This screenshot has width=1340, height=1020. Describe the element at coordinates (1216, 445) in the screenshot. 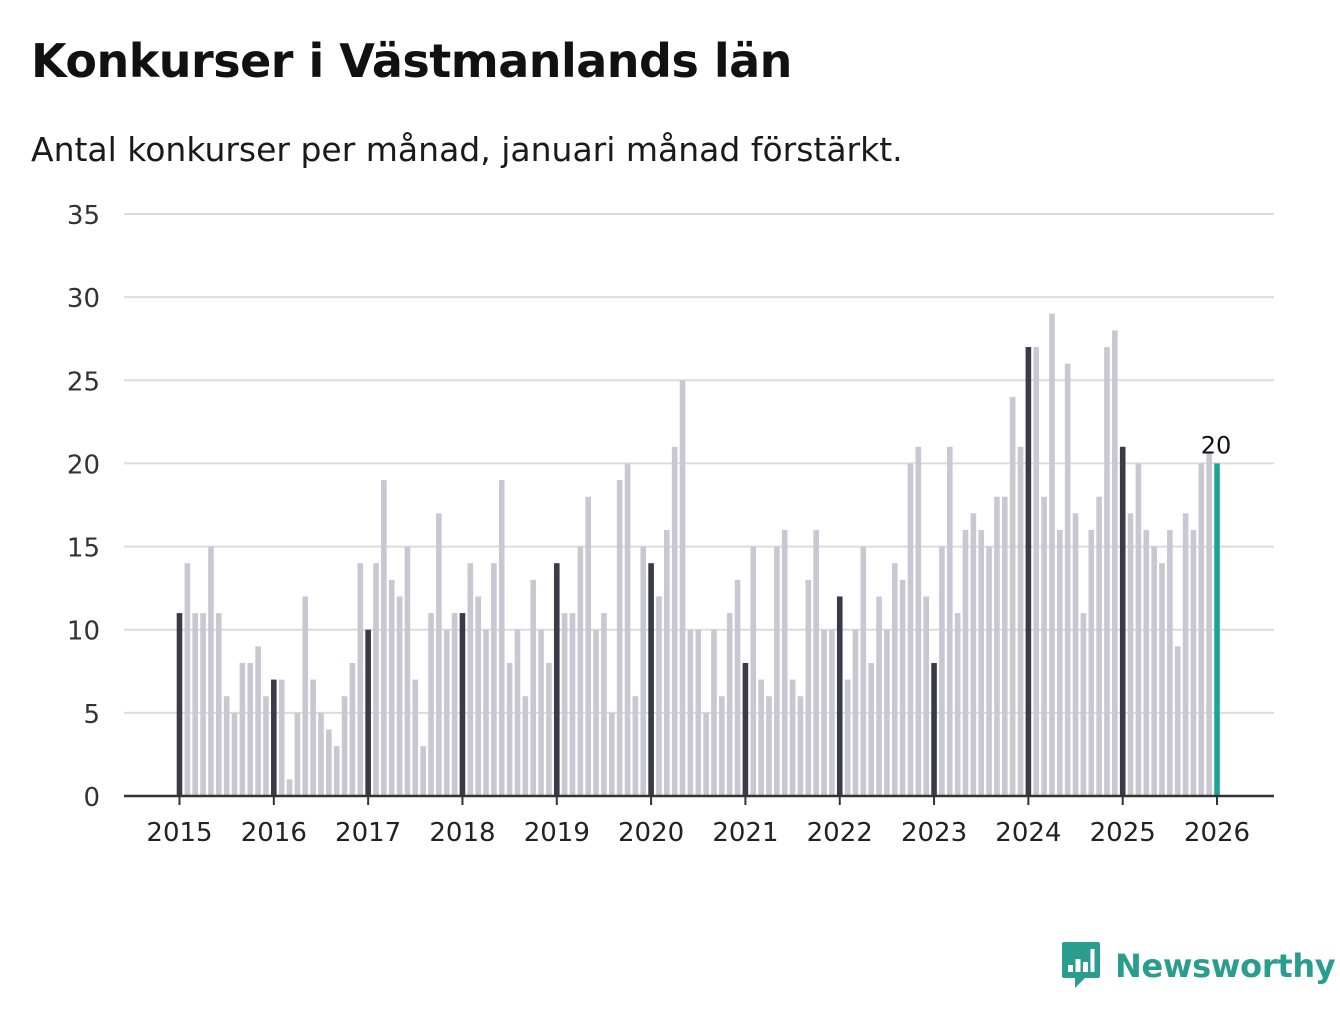

I see `latest-value-label: 20` at that location.